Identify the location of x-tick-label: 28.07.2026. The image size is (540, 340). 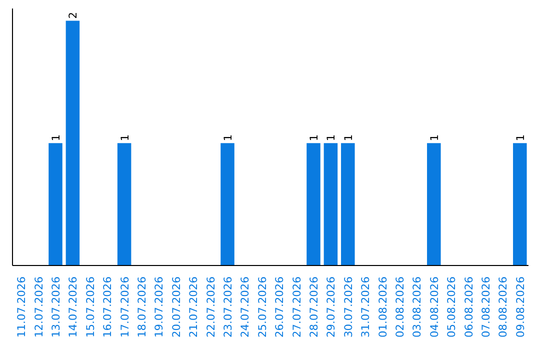
(314, 307).